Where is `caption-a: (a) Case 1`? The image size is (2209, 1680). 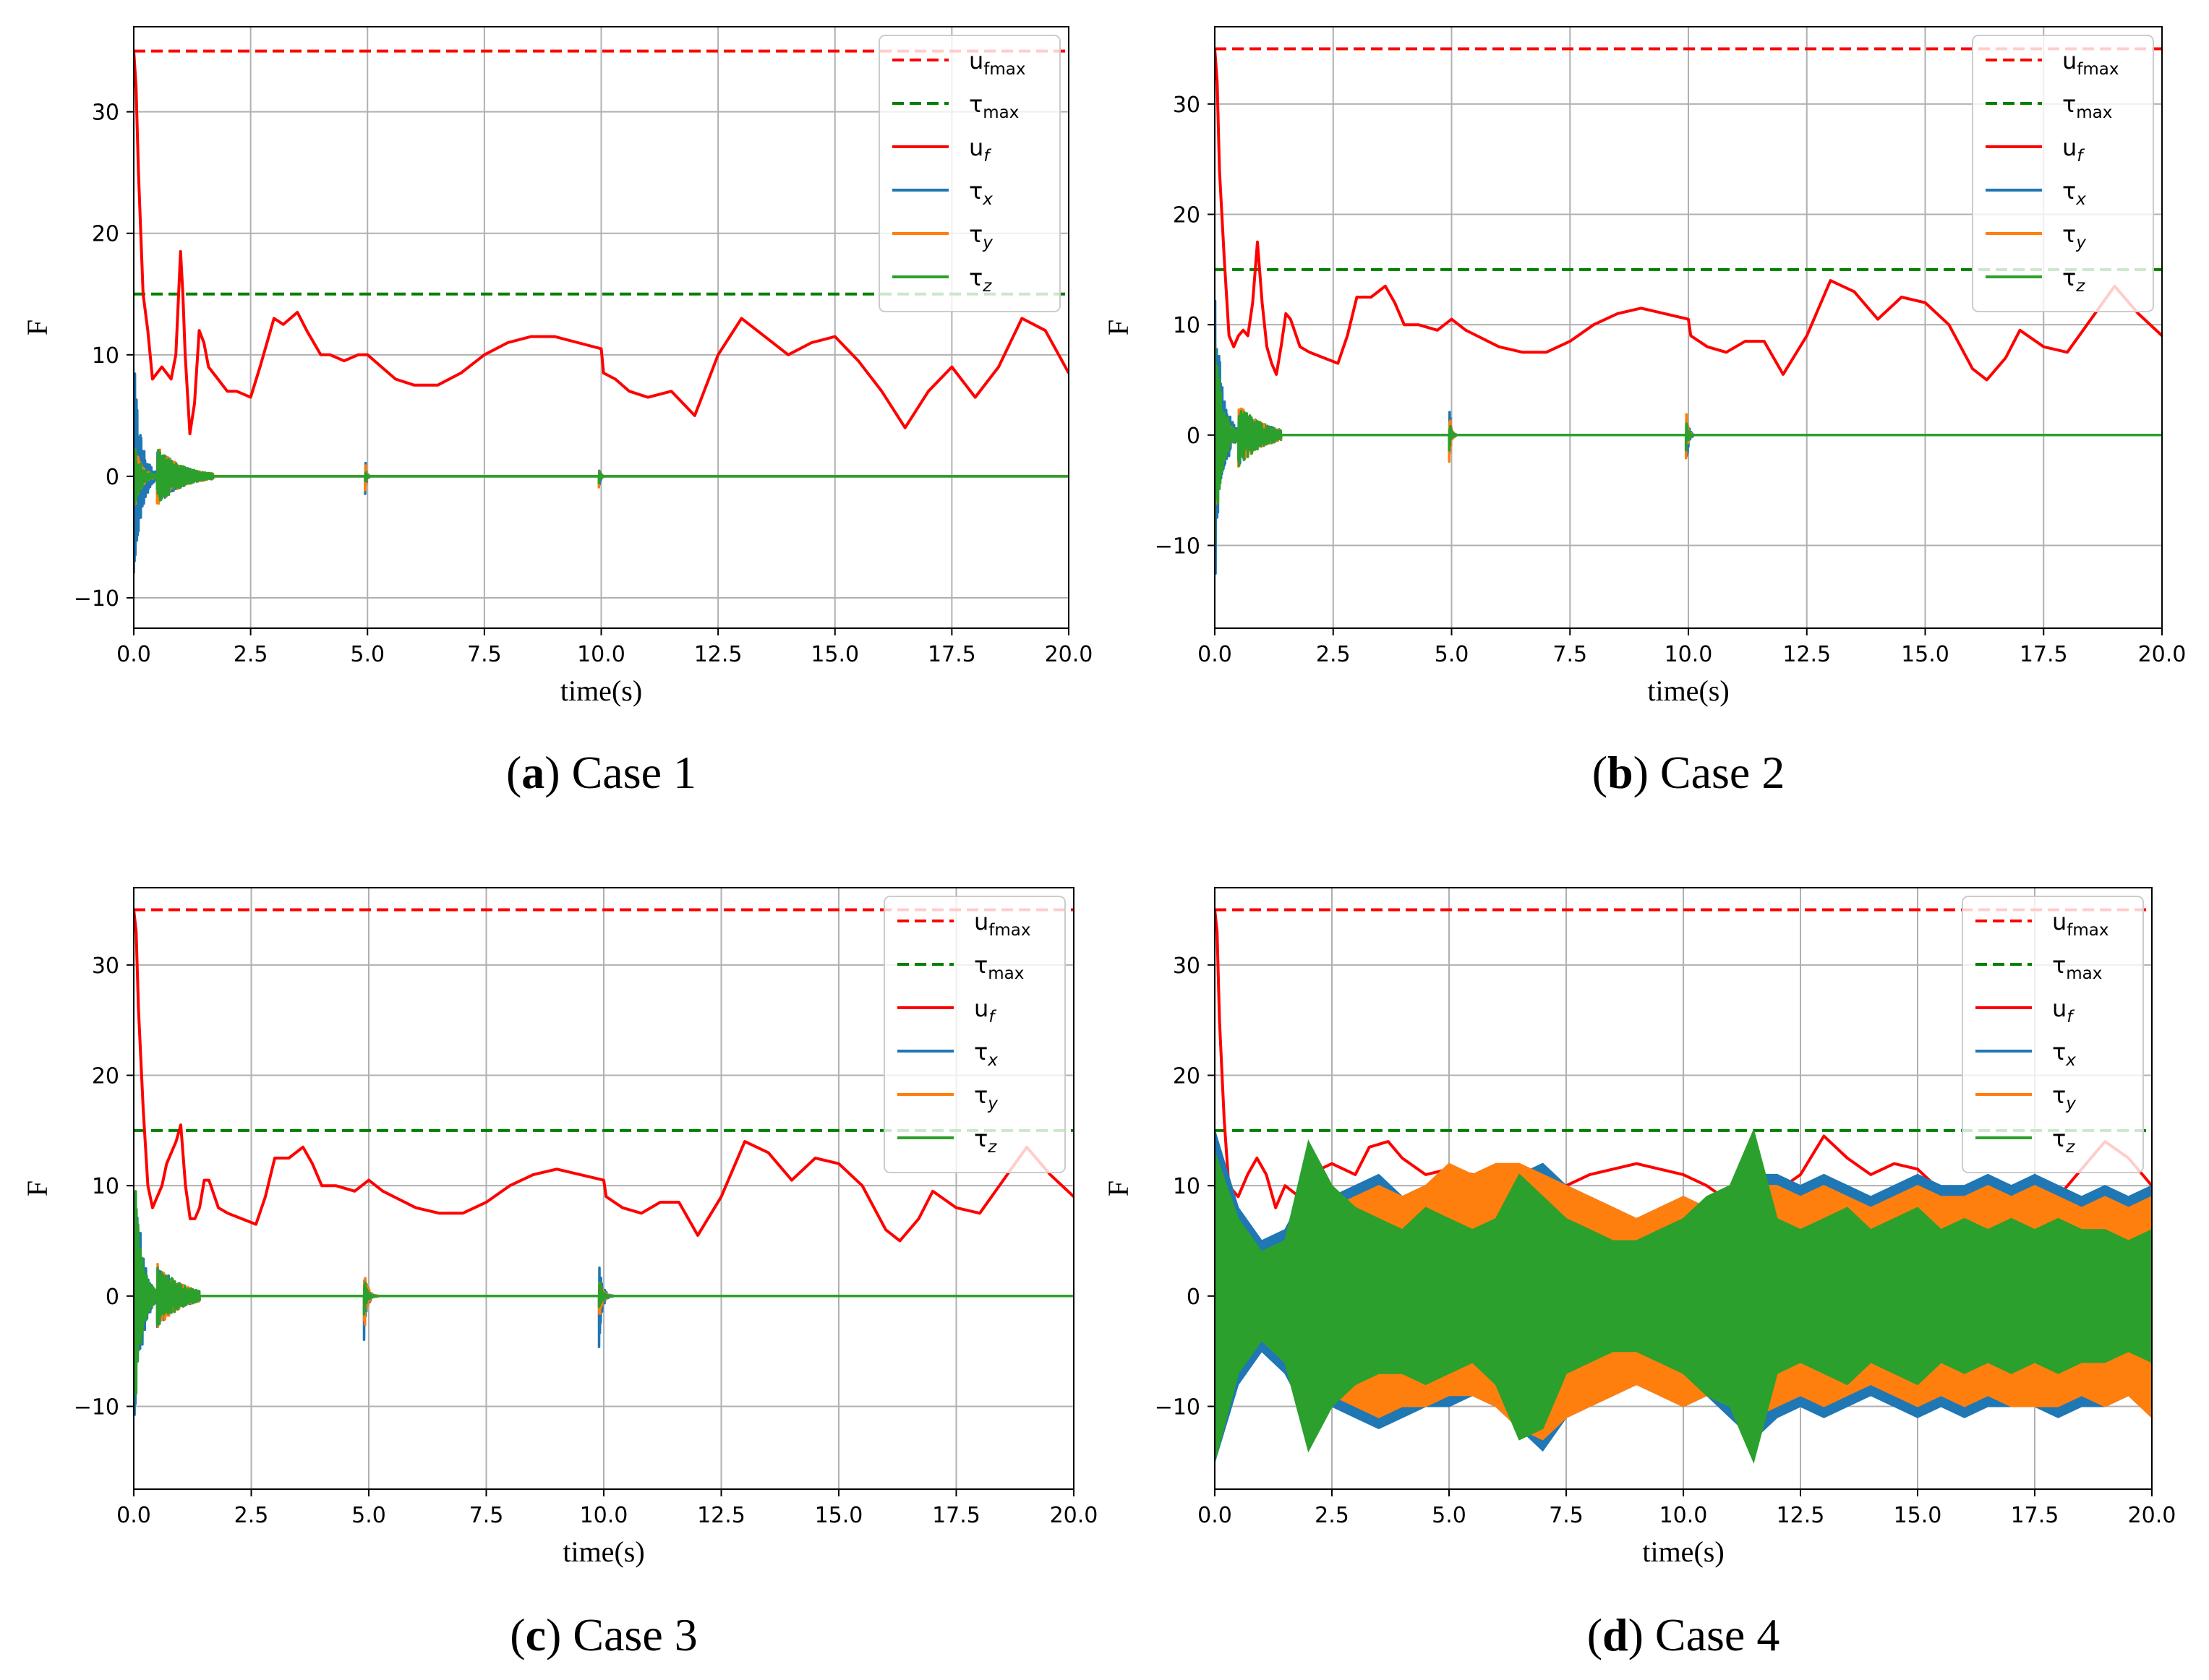 caption-a: (a) Case 1 is located at coordinates (601, 772).